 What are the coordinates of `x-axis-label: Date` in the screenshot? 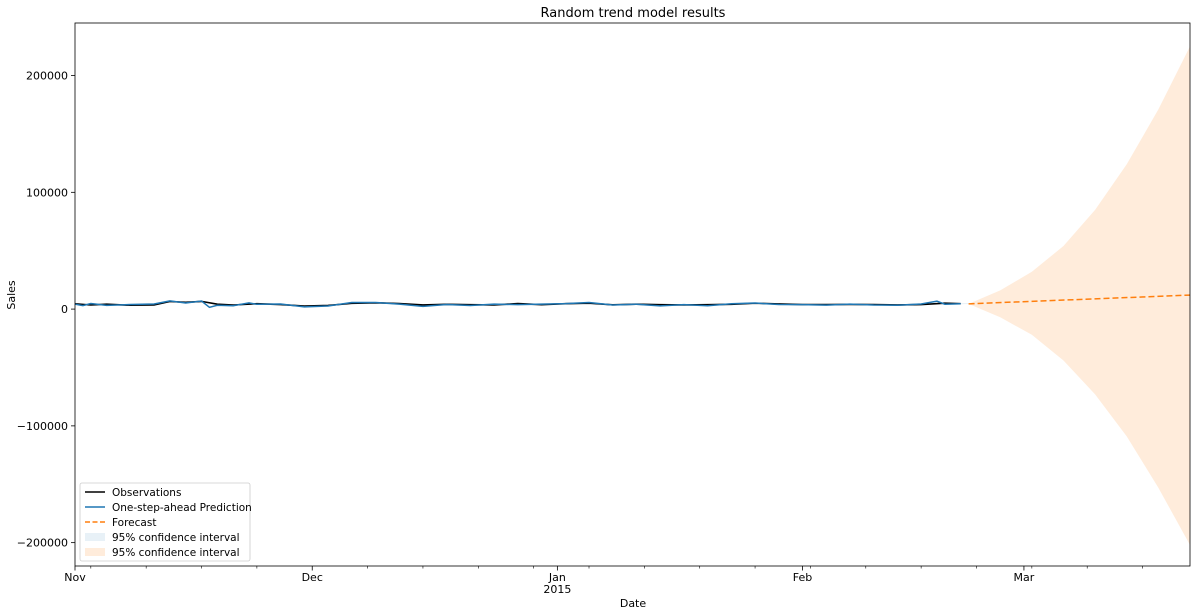 It's located at (633, 603).